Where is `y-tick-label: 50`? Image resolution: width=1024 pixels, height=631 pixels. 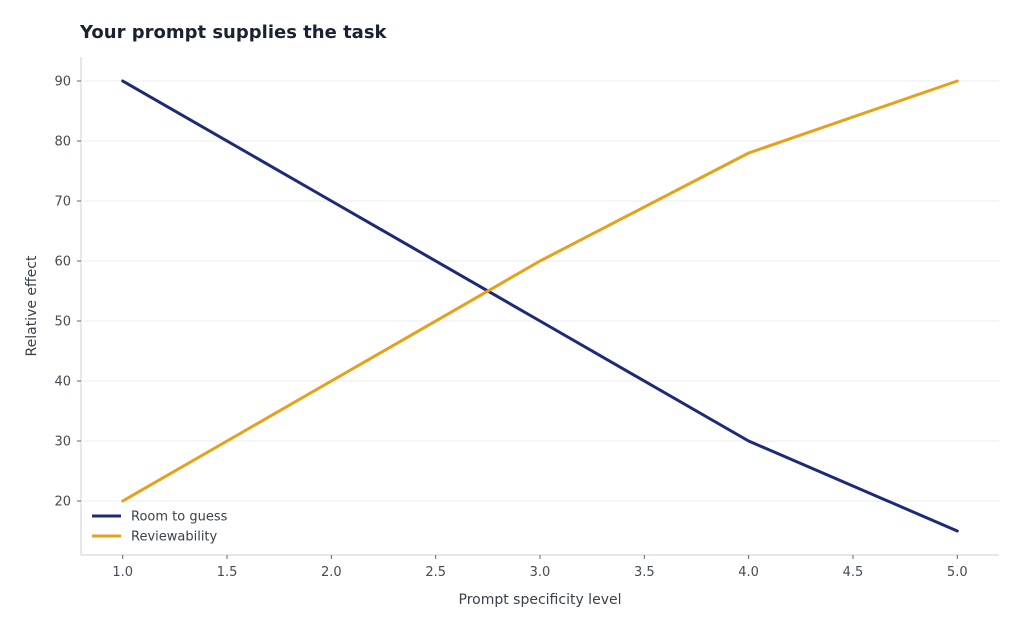
y-tick-label: 50 is located at coordinates (62, 322).